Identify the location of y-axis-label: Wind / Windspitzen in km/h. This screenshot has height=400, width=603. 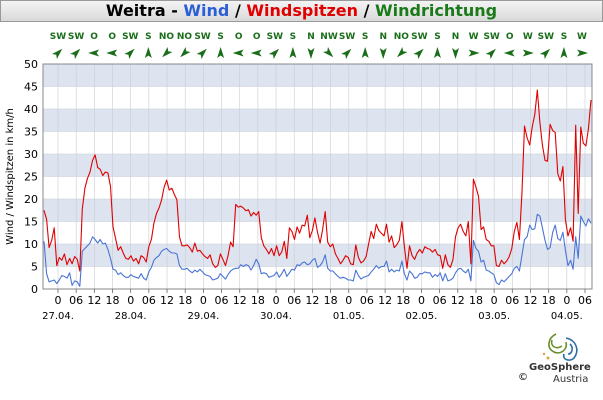
(10, 176).